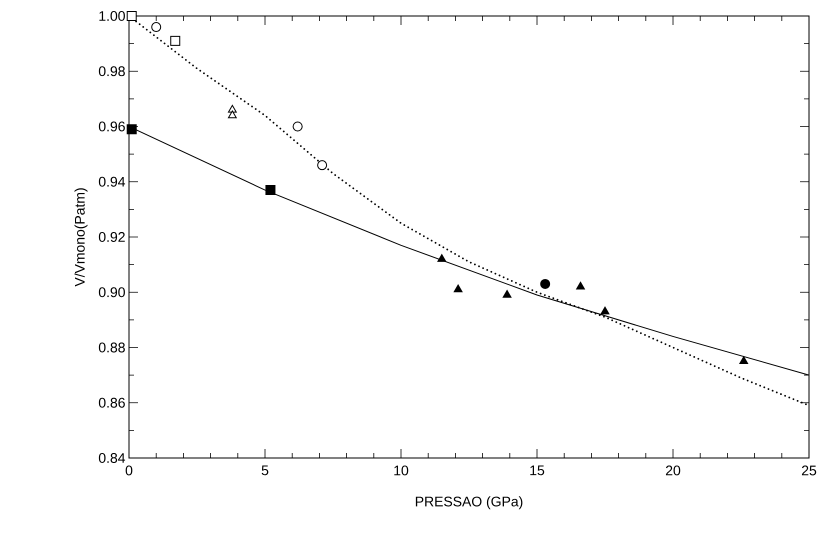 Image resolution: width=828 pixels, height=550 pixels. Describe the element at coordinates (111, 347) in the screenshot. I see `y-tick-label: 0.88` at that location.